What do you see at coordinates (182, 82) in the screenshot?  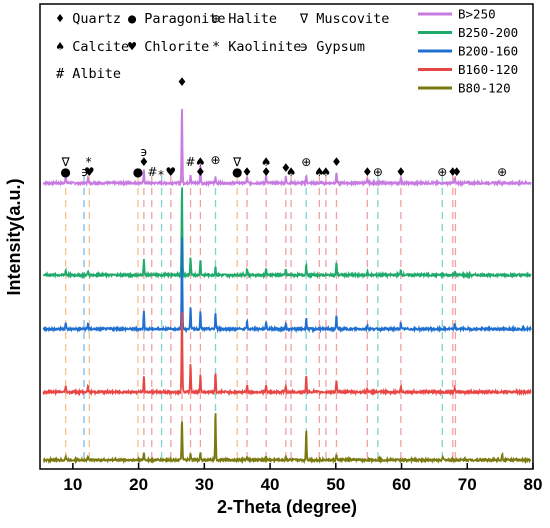 I see `peak-marker-11: ♦` at bounding box center [182, 82].